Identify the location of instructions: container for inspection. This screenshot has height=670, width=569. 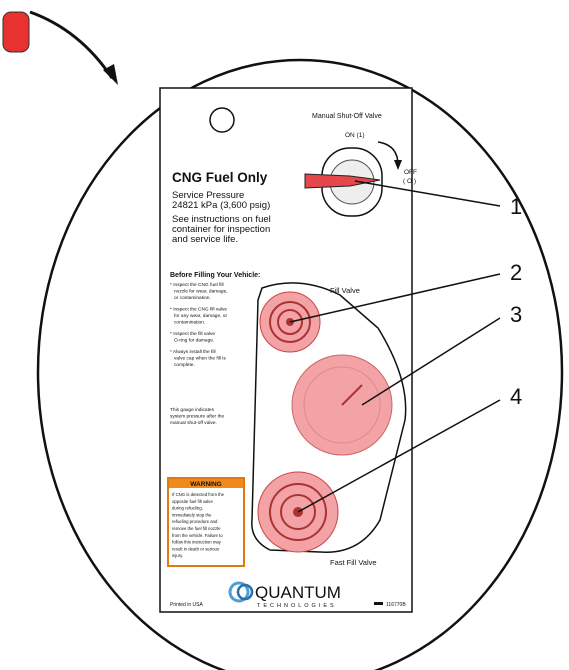
(221, 229).